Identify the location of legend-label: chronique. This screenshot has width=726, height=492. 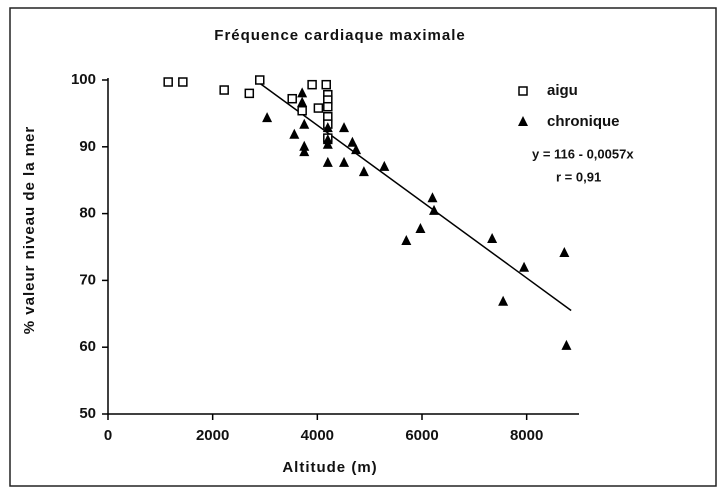
(583, 121).